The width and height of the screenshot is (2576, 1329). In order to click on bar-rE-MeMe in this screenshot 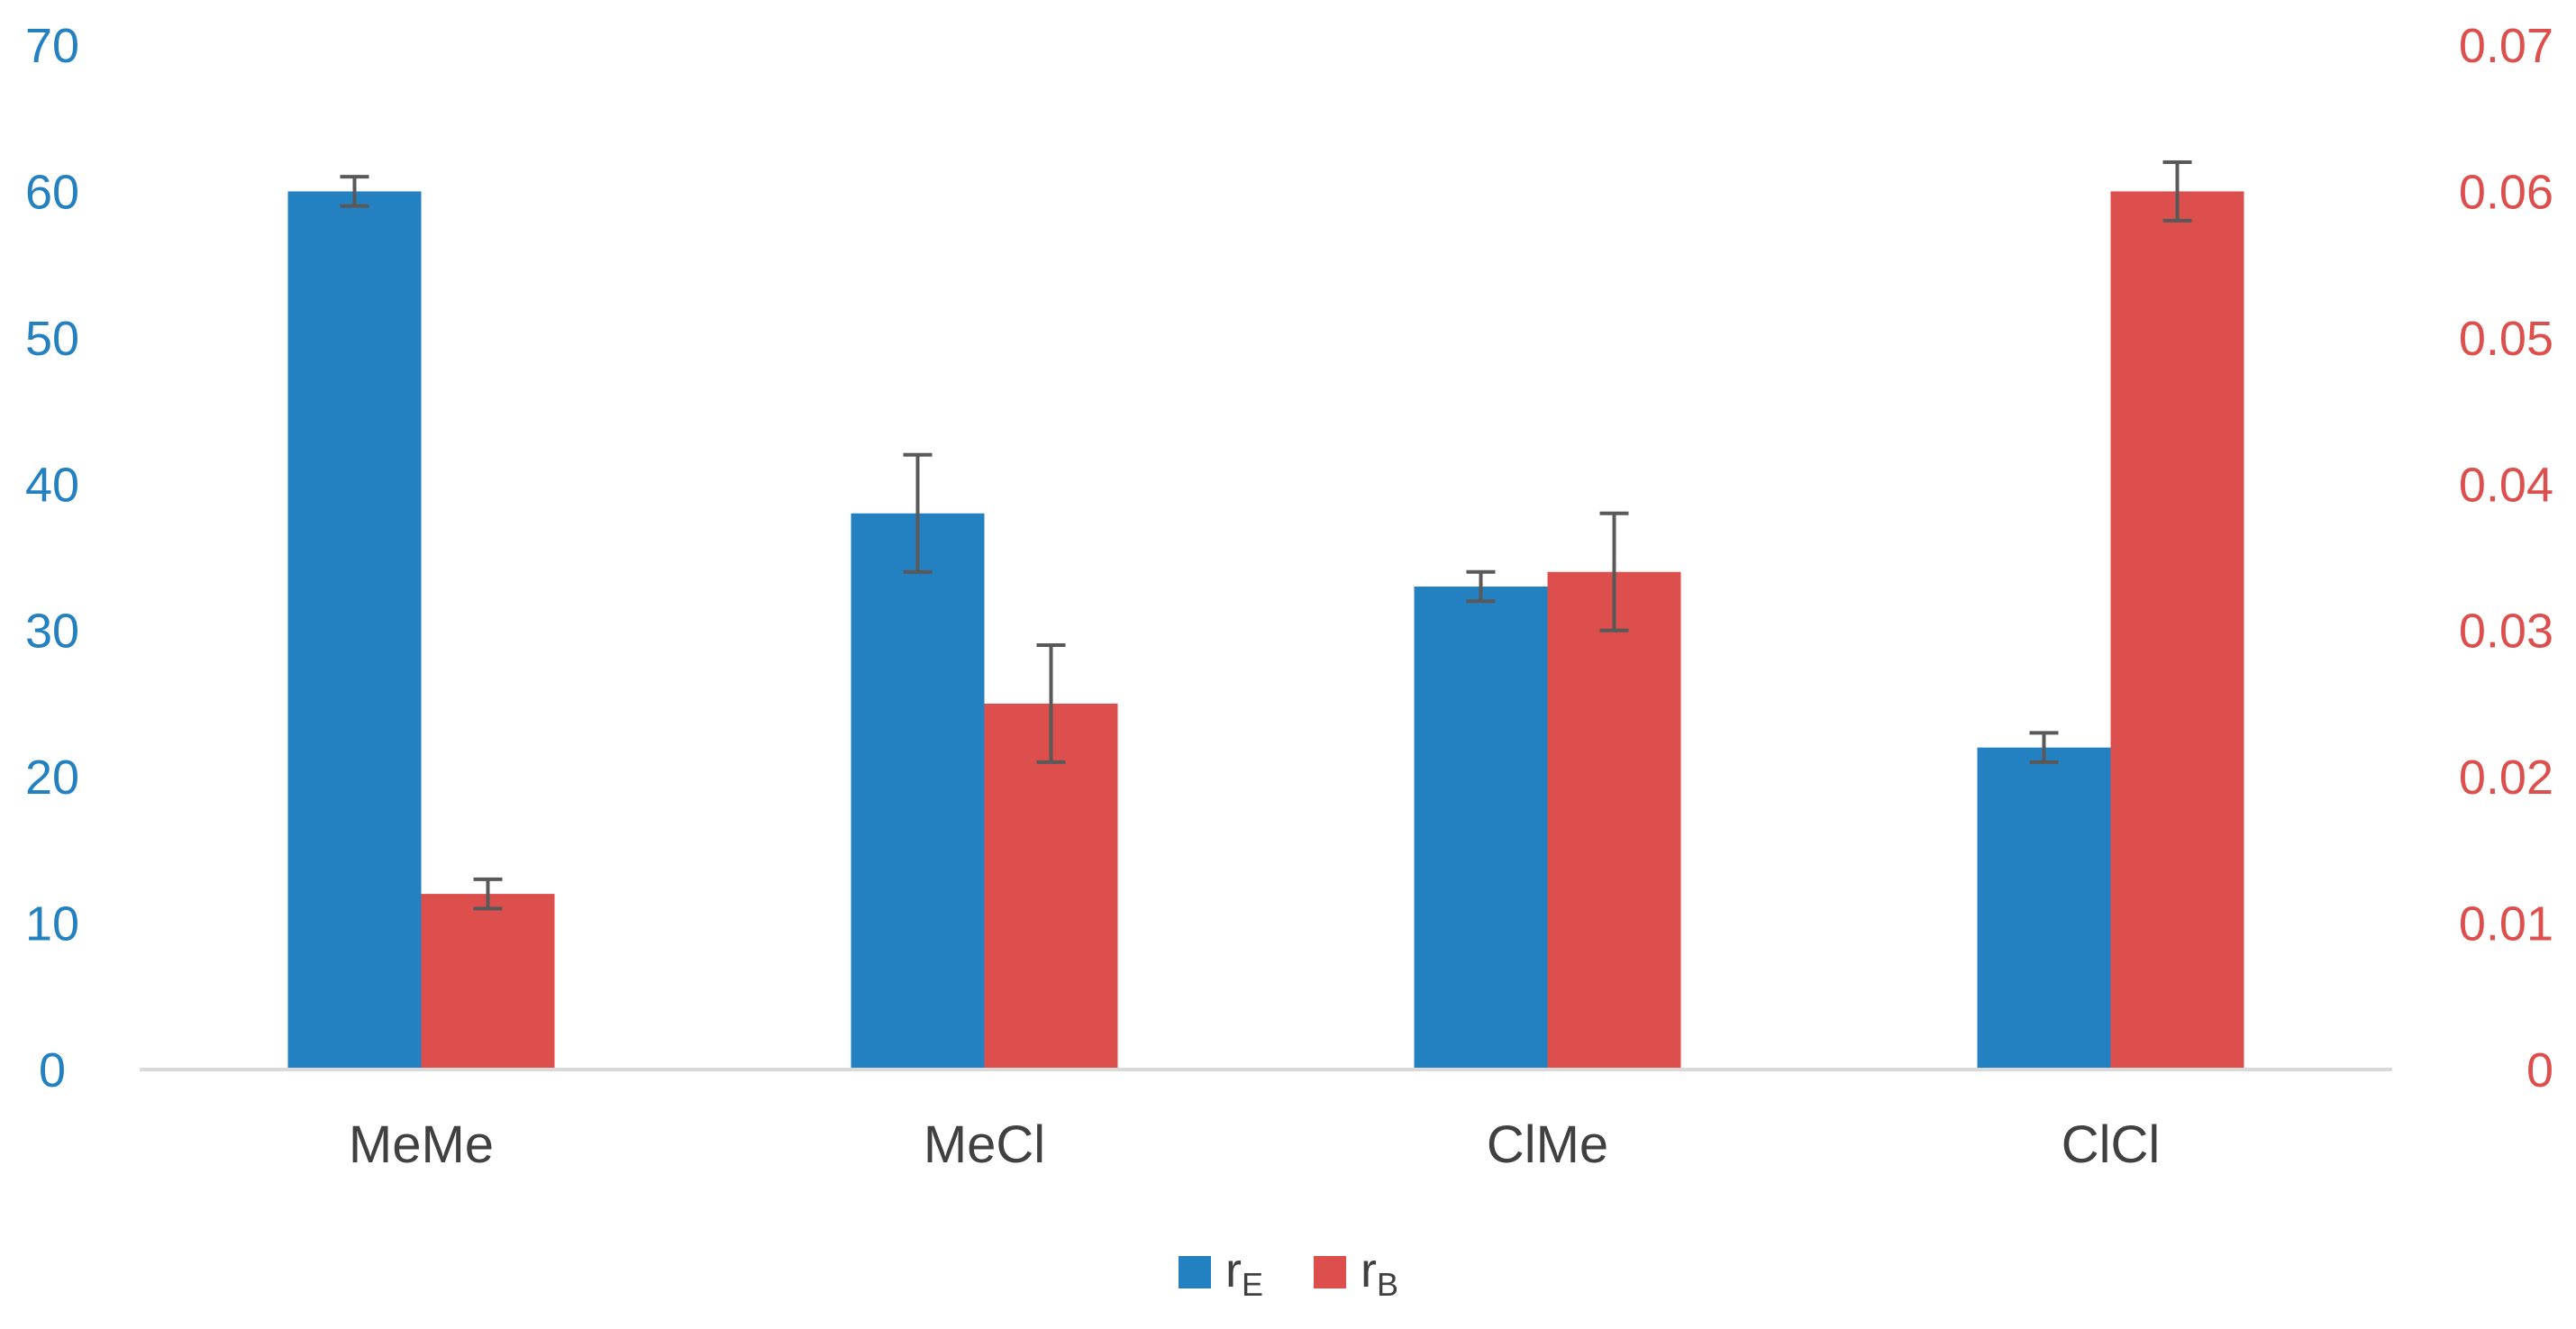, I will do `click(354, 630)`.